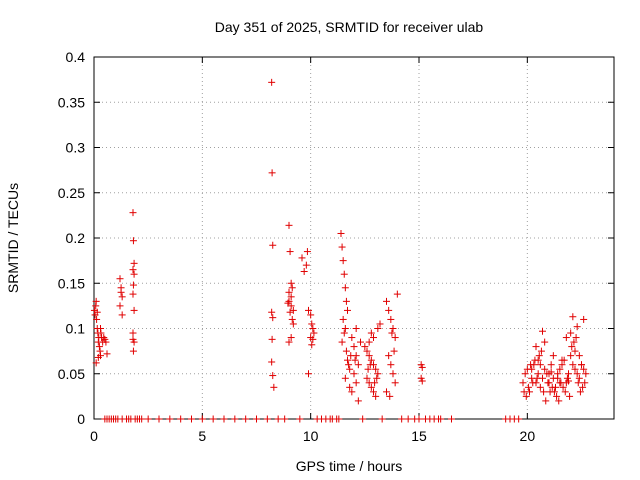 The height and width of the screenshot is (480, 640). What do you see at coordinates (71, 193) in the screenshot?
I see `y-tick-label: 0.25` at bounding box center [71, 193].